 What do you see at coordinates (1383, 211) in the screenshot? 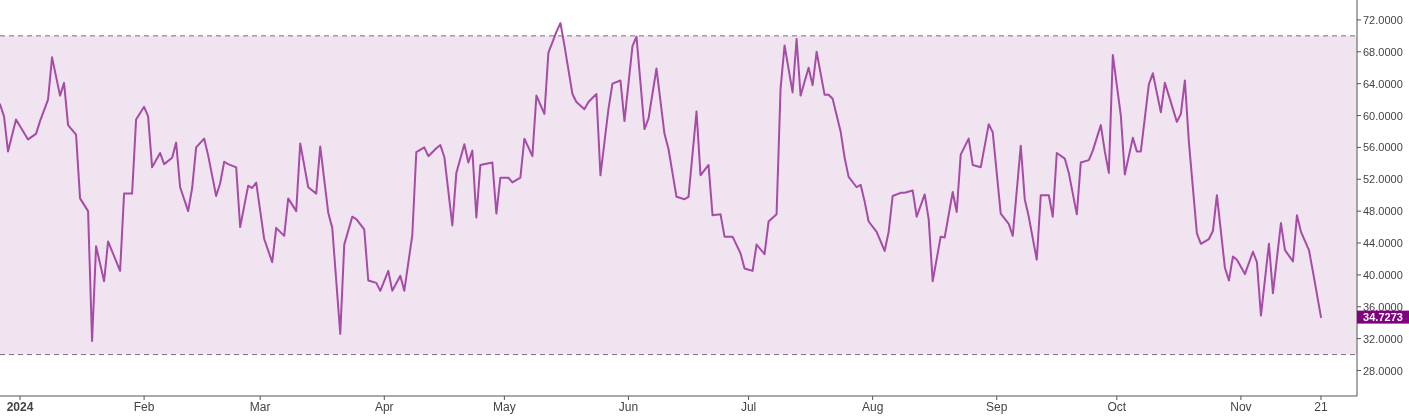
I see `y-tick-label: 48.0000` at bounding box center [1383, 211].